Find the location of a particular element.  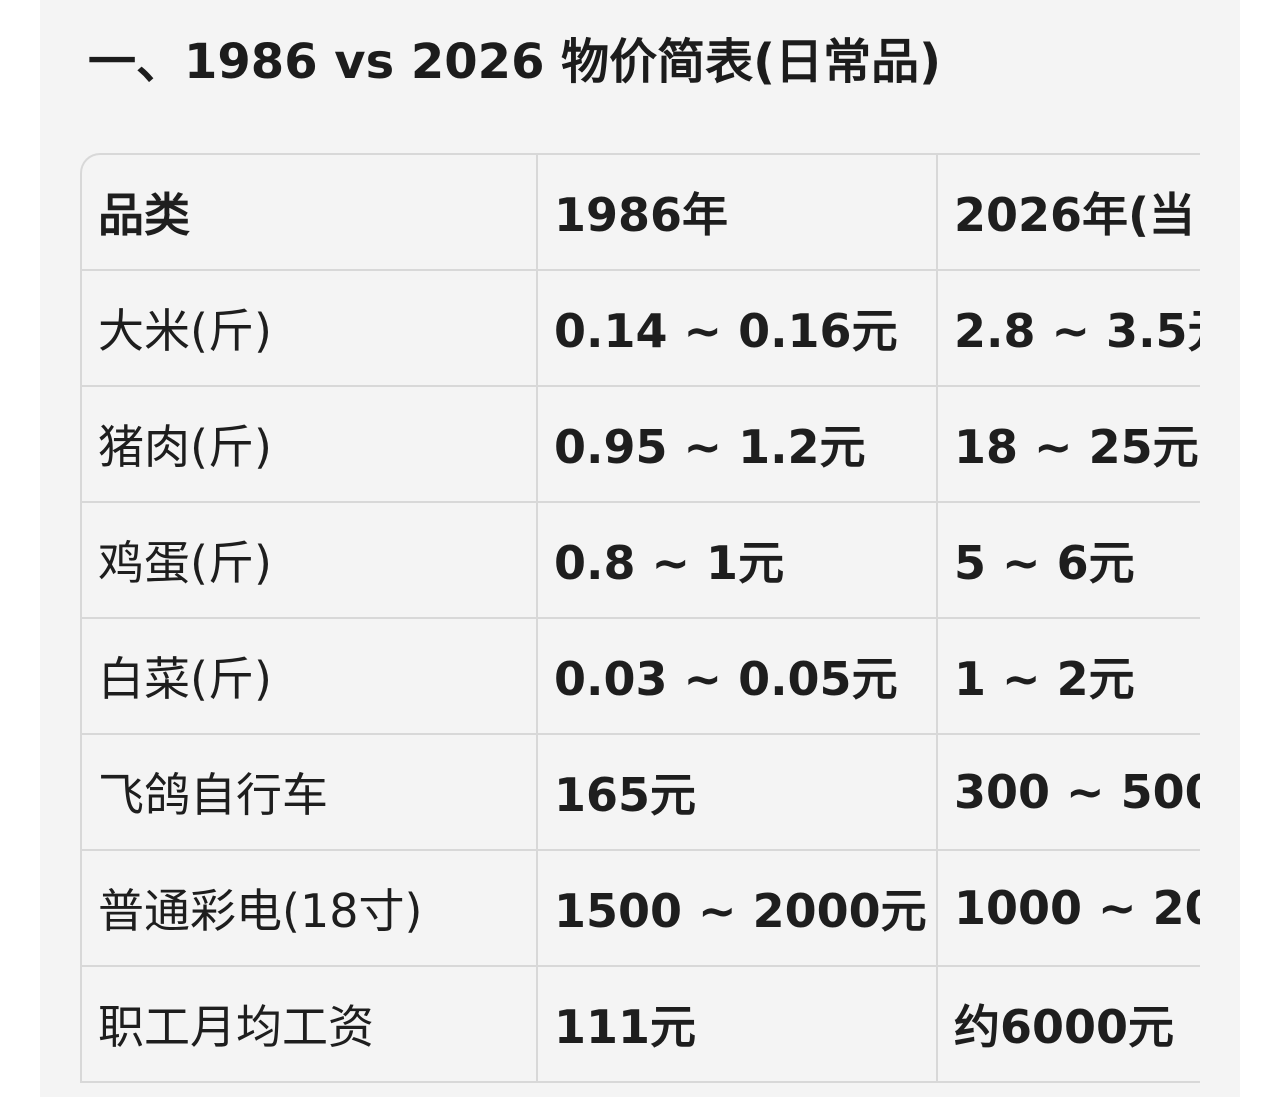

cell-price-1986: 0.03 ~ 0.05元 is located at coordinates (738, 677).